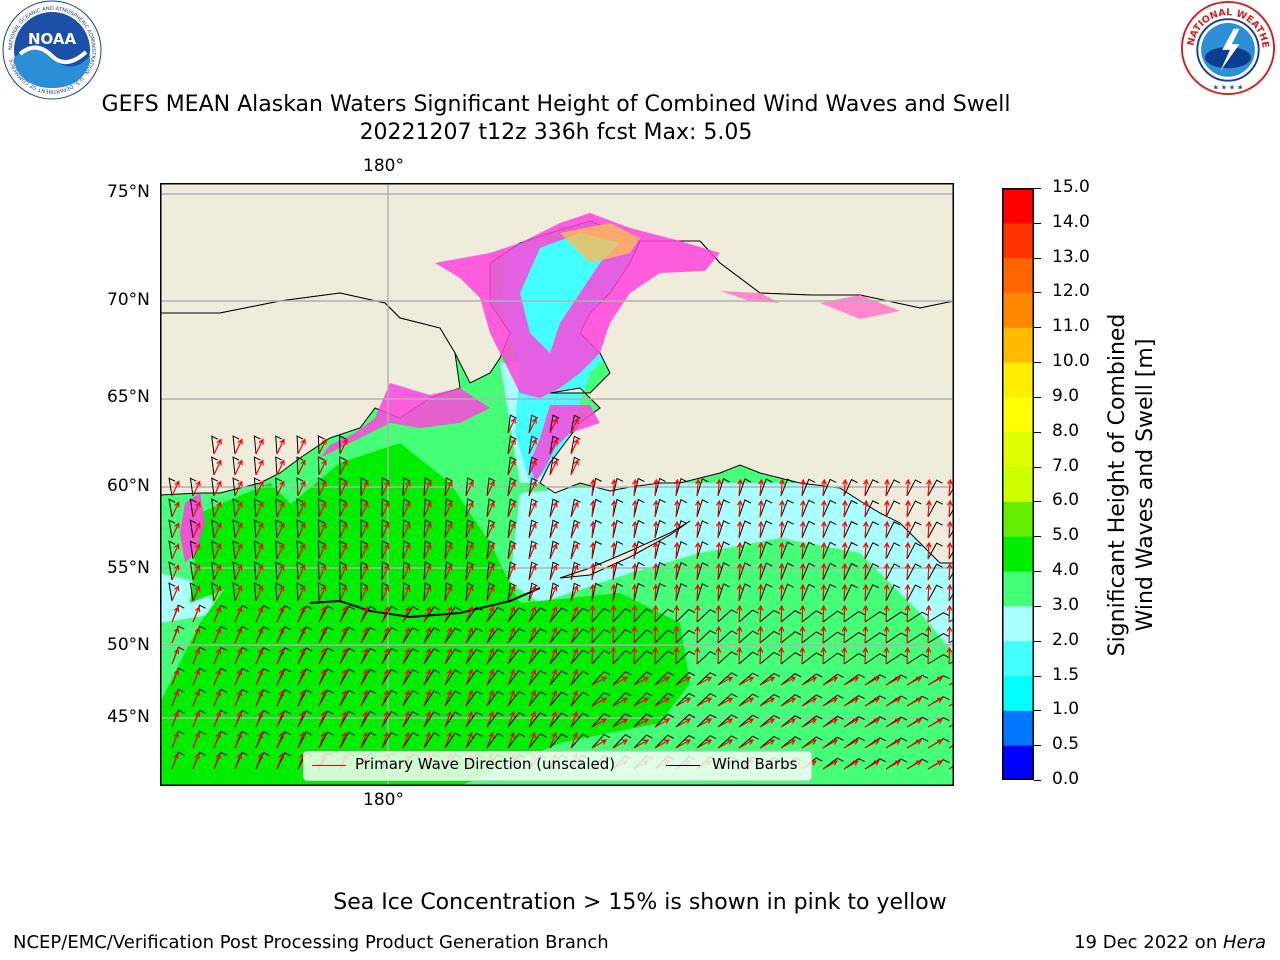 This screenshot has width=1280, height=960. I want to click on lat-label-65: 65°N, so click(128, 397).